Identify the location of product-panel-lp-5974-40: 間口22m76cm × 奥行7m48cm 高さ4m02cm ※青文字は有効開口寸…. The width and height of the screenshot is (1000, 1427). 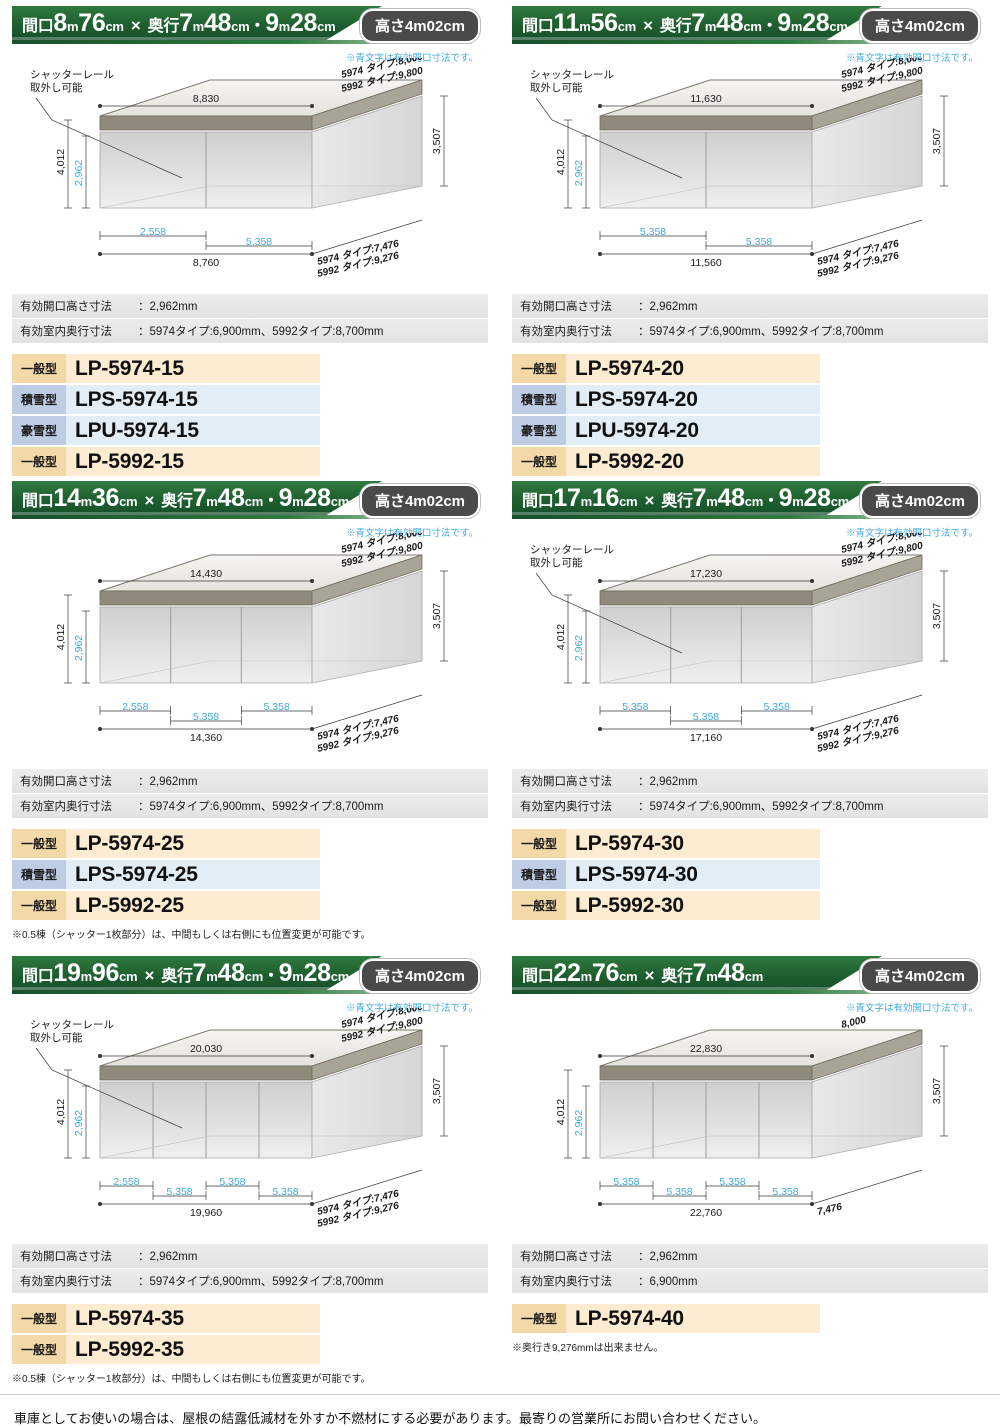
(750, 1160).